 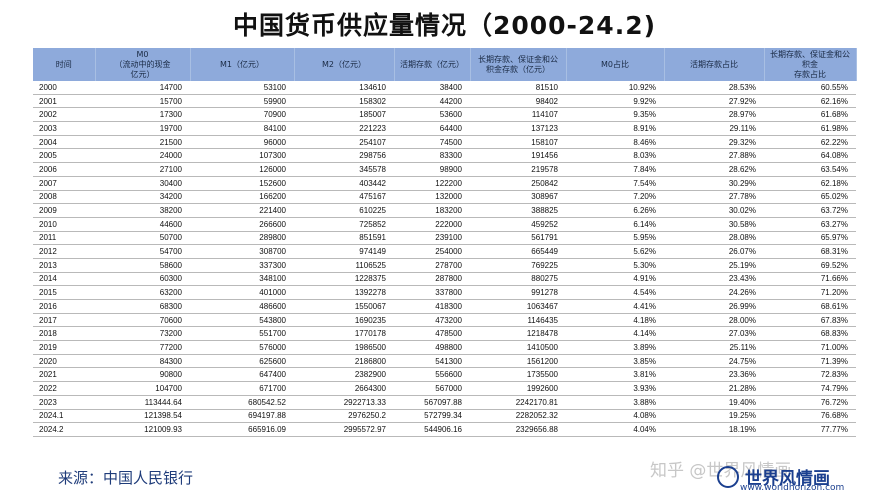 I want to click on year-cell: 2015, so click(x=64, y=292).